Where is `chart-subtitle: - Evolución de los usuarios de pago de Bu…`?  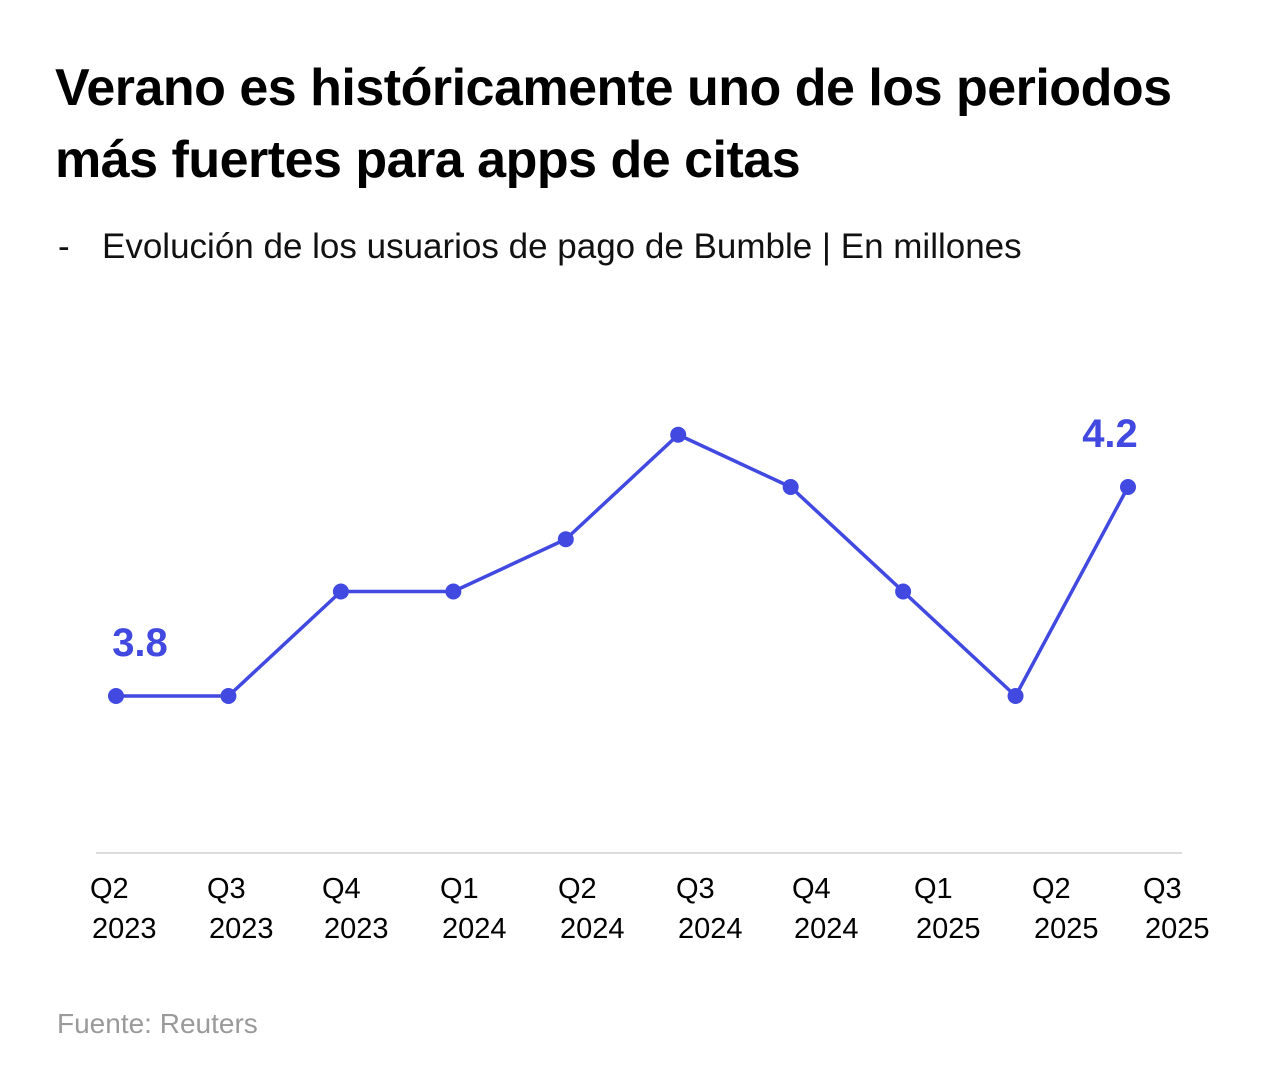
chart-subtitle: - Evolución de los usuarios de pago de Bu… is located at coordinates (540, 247).